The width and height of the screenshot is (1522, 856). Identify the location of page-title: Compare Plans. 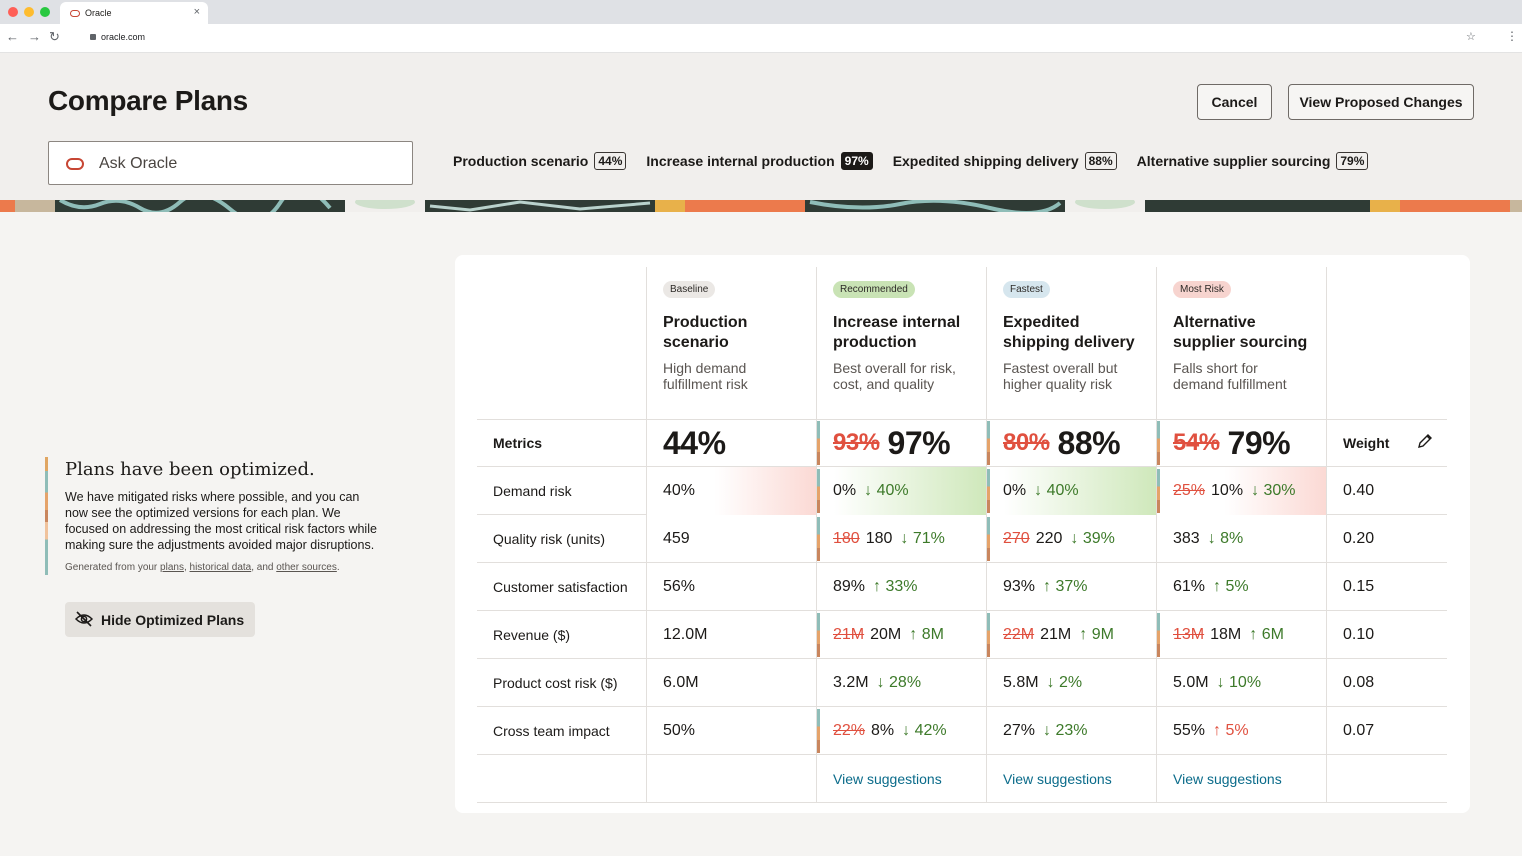
(148, 100).